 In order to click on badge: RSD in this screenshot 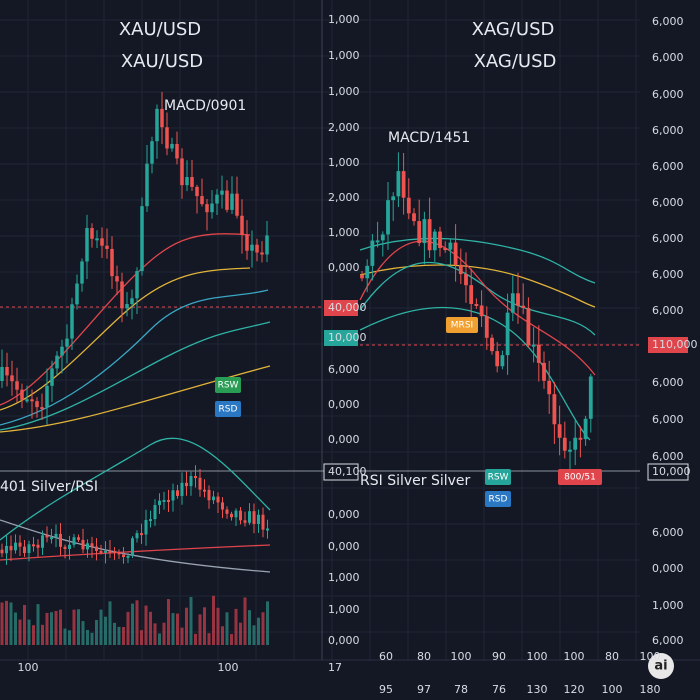, I will do `click(498, 500)`.